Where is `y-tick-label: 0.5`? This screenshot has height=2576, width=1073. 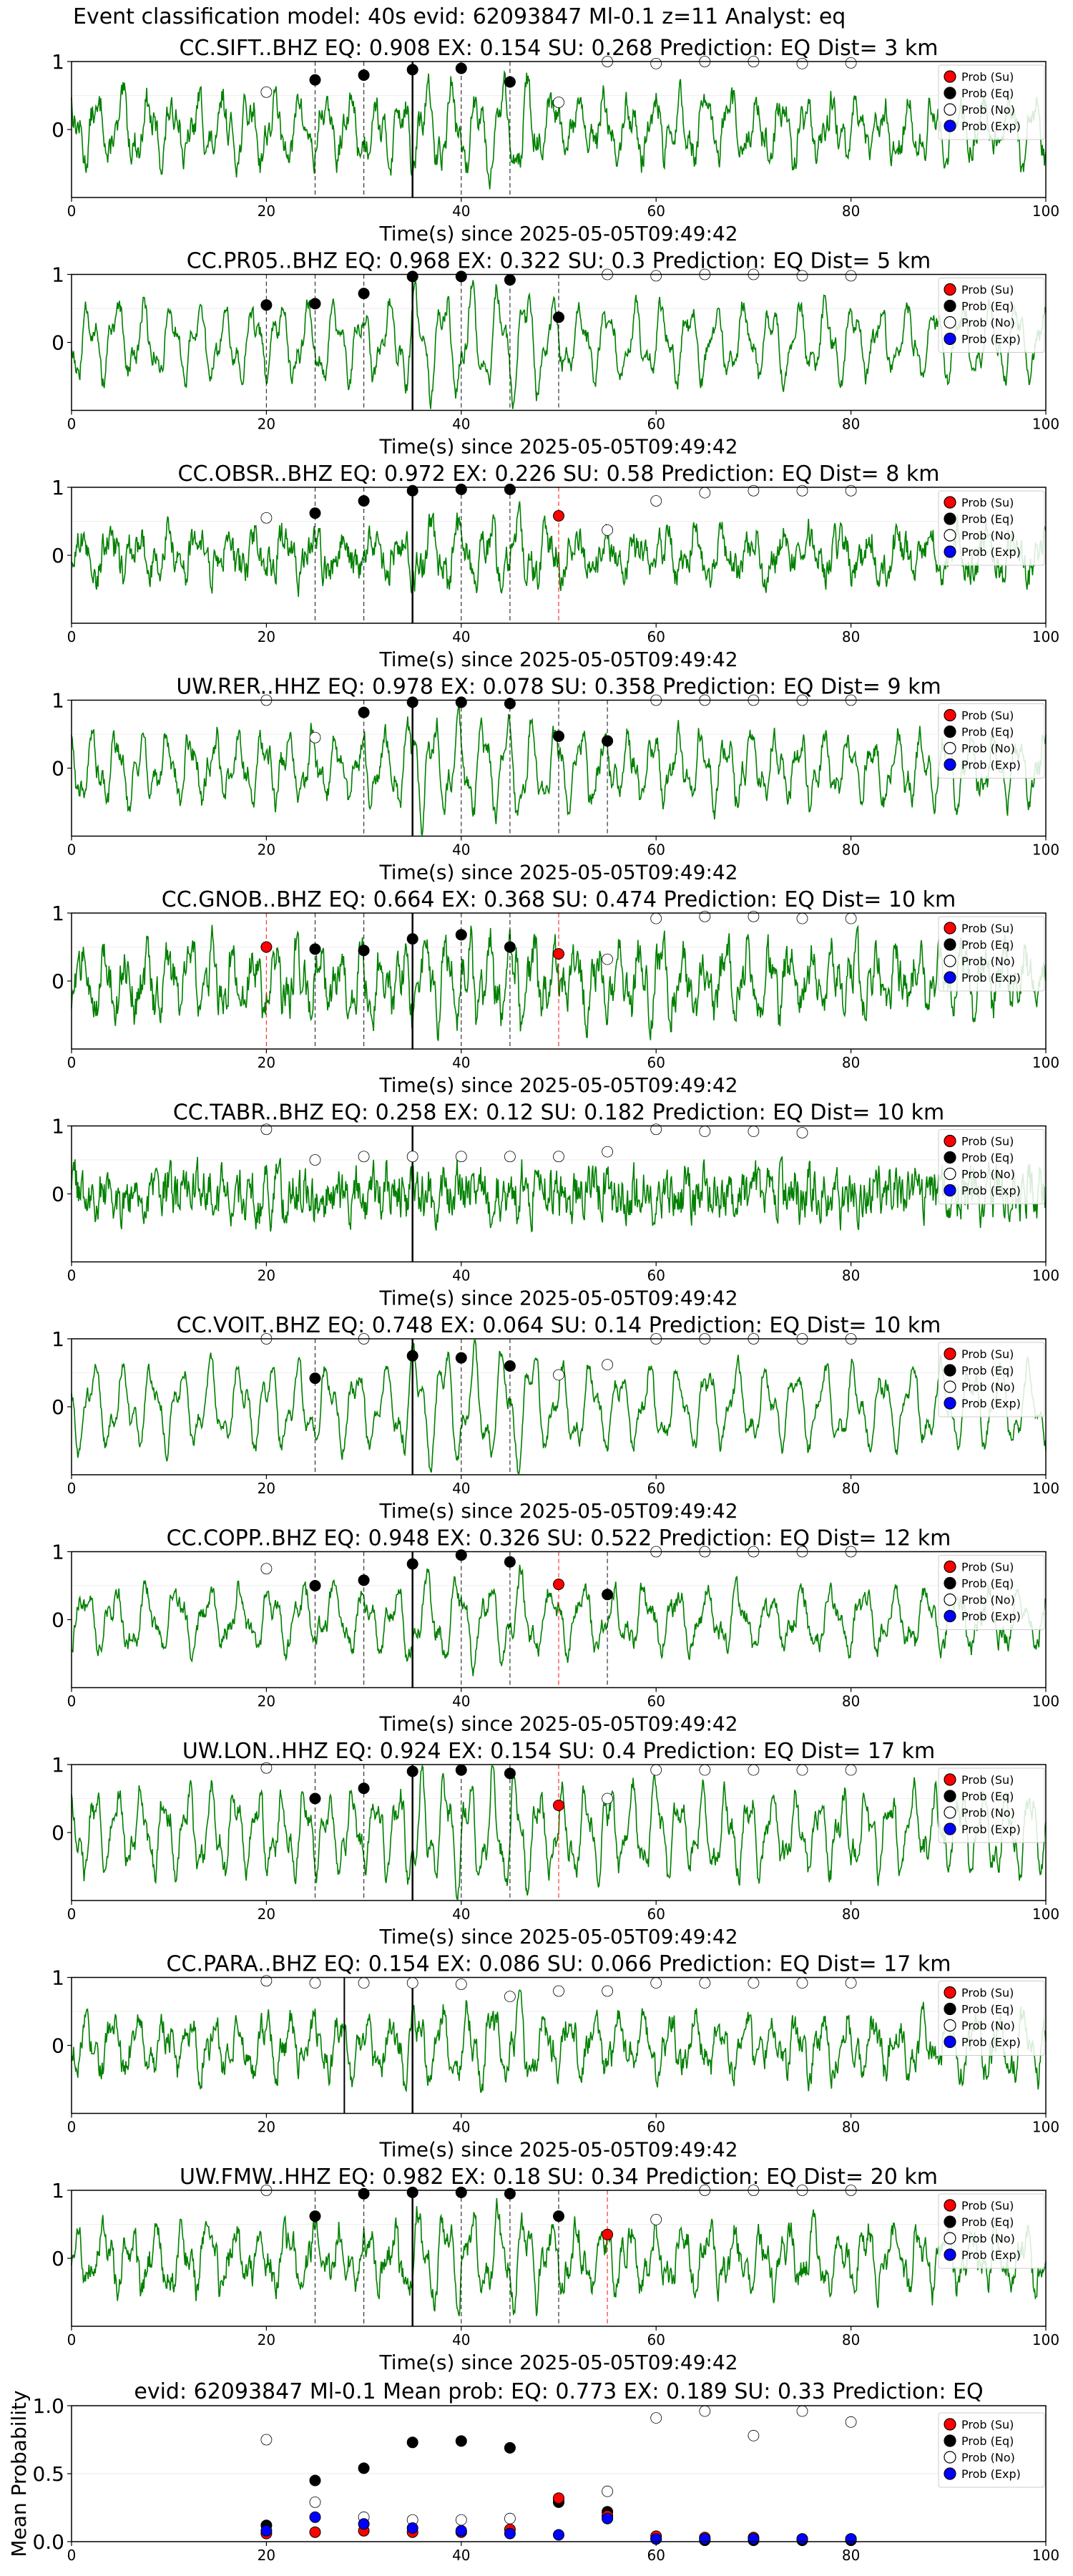
y-tick-label: 0.5 is located at coordinates (48, 2474).